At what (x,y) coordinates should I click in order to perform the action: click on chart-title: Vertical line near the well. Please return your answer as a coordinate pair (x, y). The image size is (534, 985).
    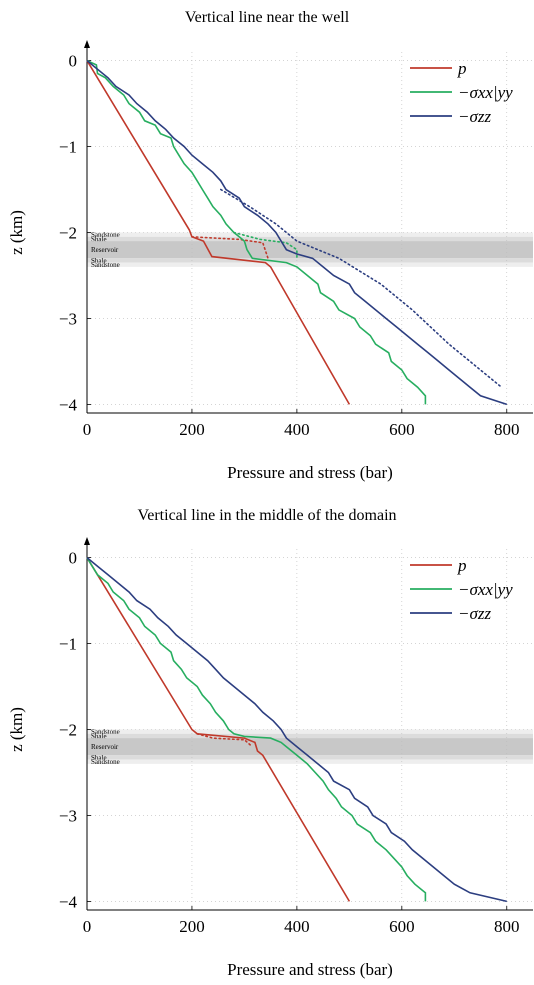
    Looking at the image, I should click on (267, 17).